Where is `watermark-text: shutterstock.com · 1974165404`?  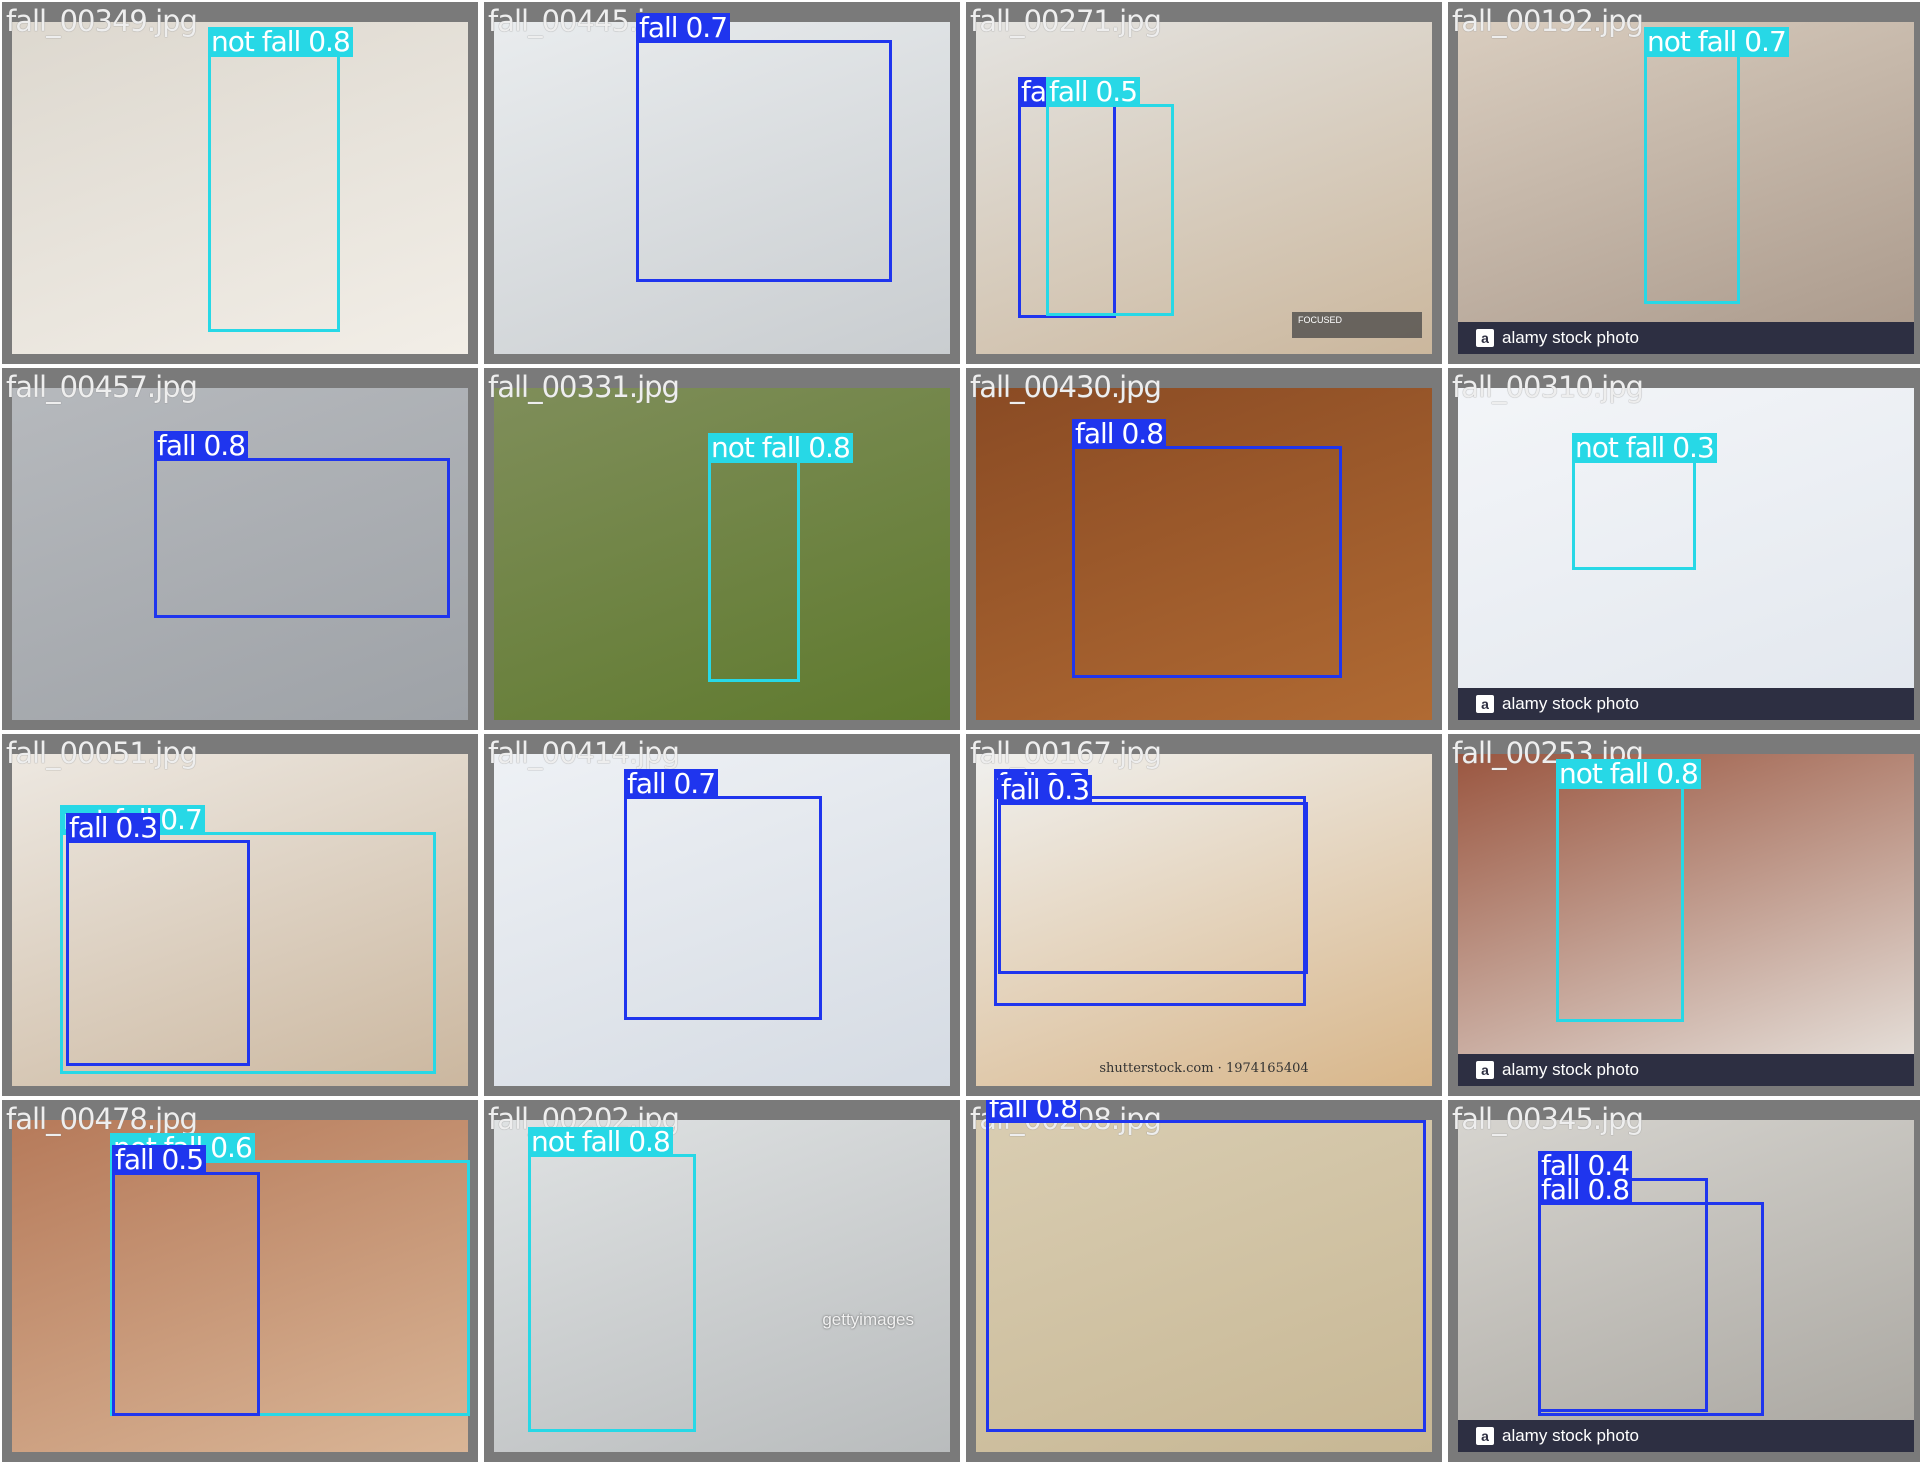
watermark-text: shutterstock.com · 1974165404 is located at coordinates (1204, 1068).